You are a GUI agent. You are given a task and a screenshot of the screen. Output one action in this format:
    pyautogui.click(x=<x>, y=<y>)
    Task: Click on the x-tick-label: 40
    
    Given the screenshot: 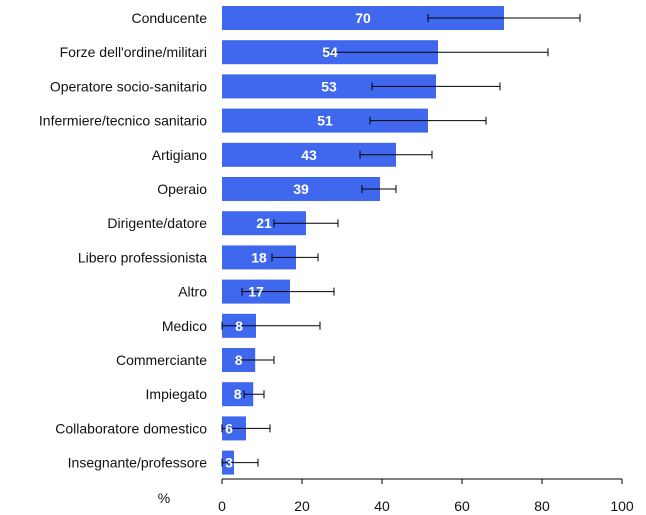 What is the action you would take?
    pyautogui.click(x=382, y=506)
    